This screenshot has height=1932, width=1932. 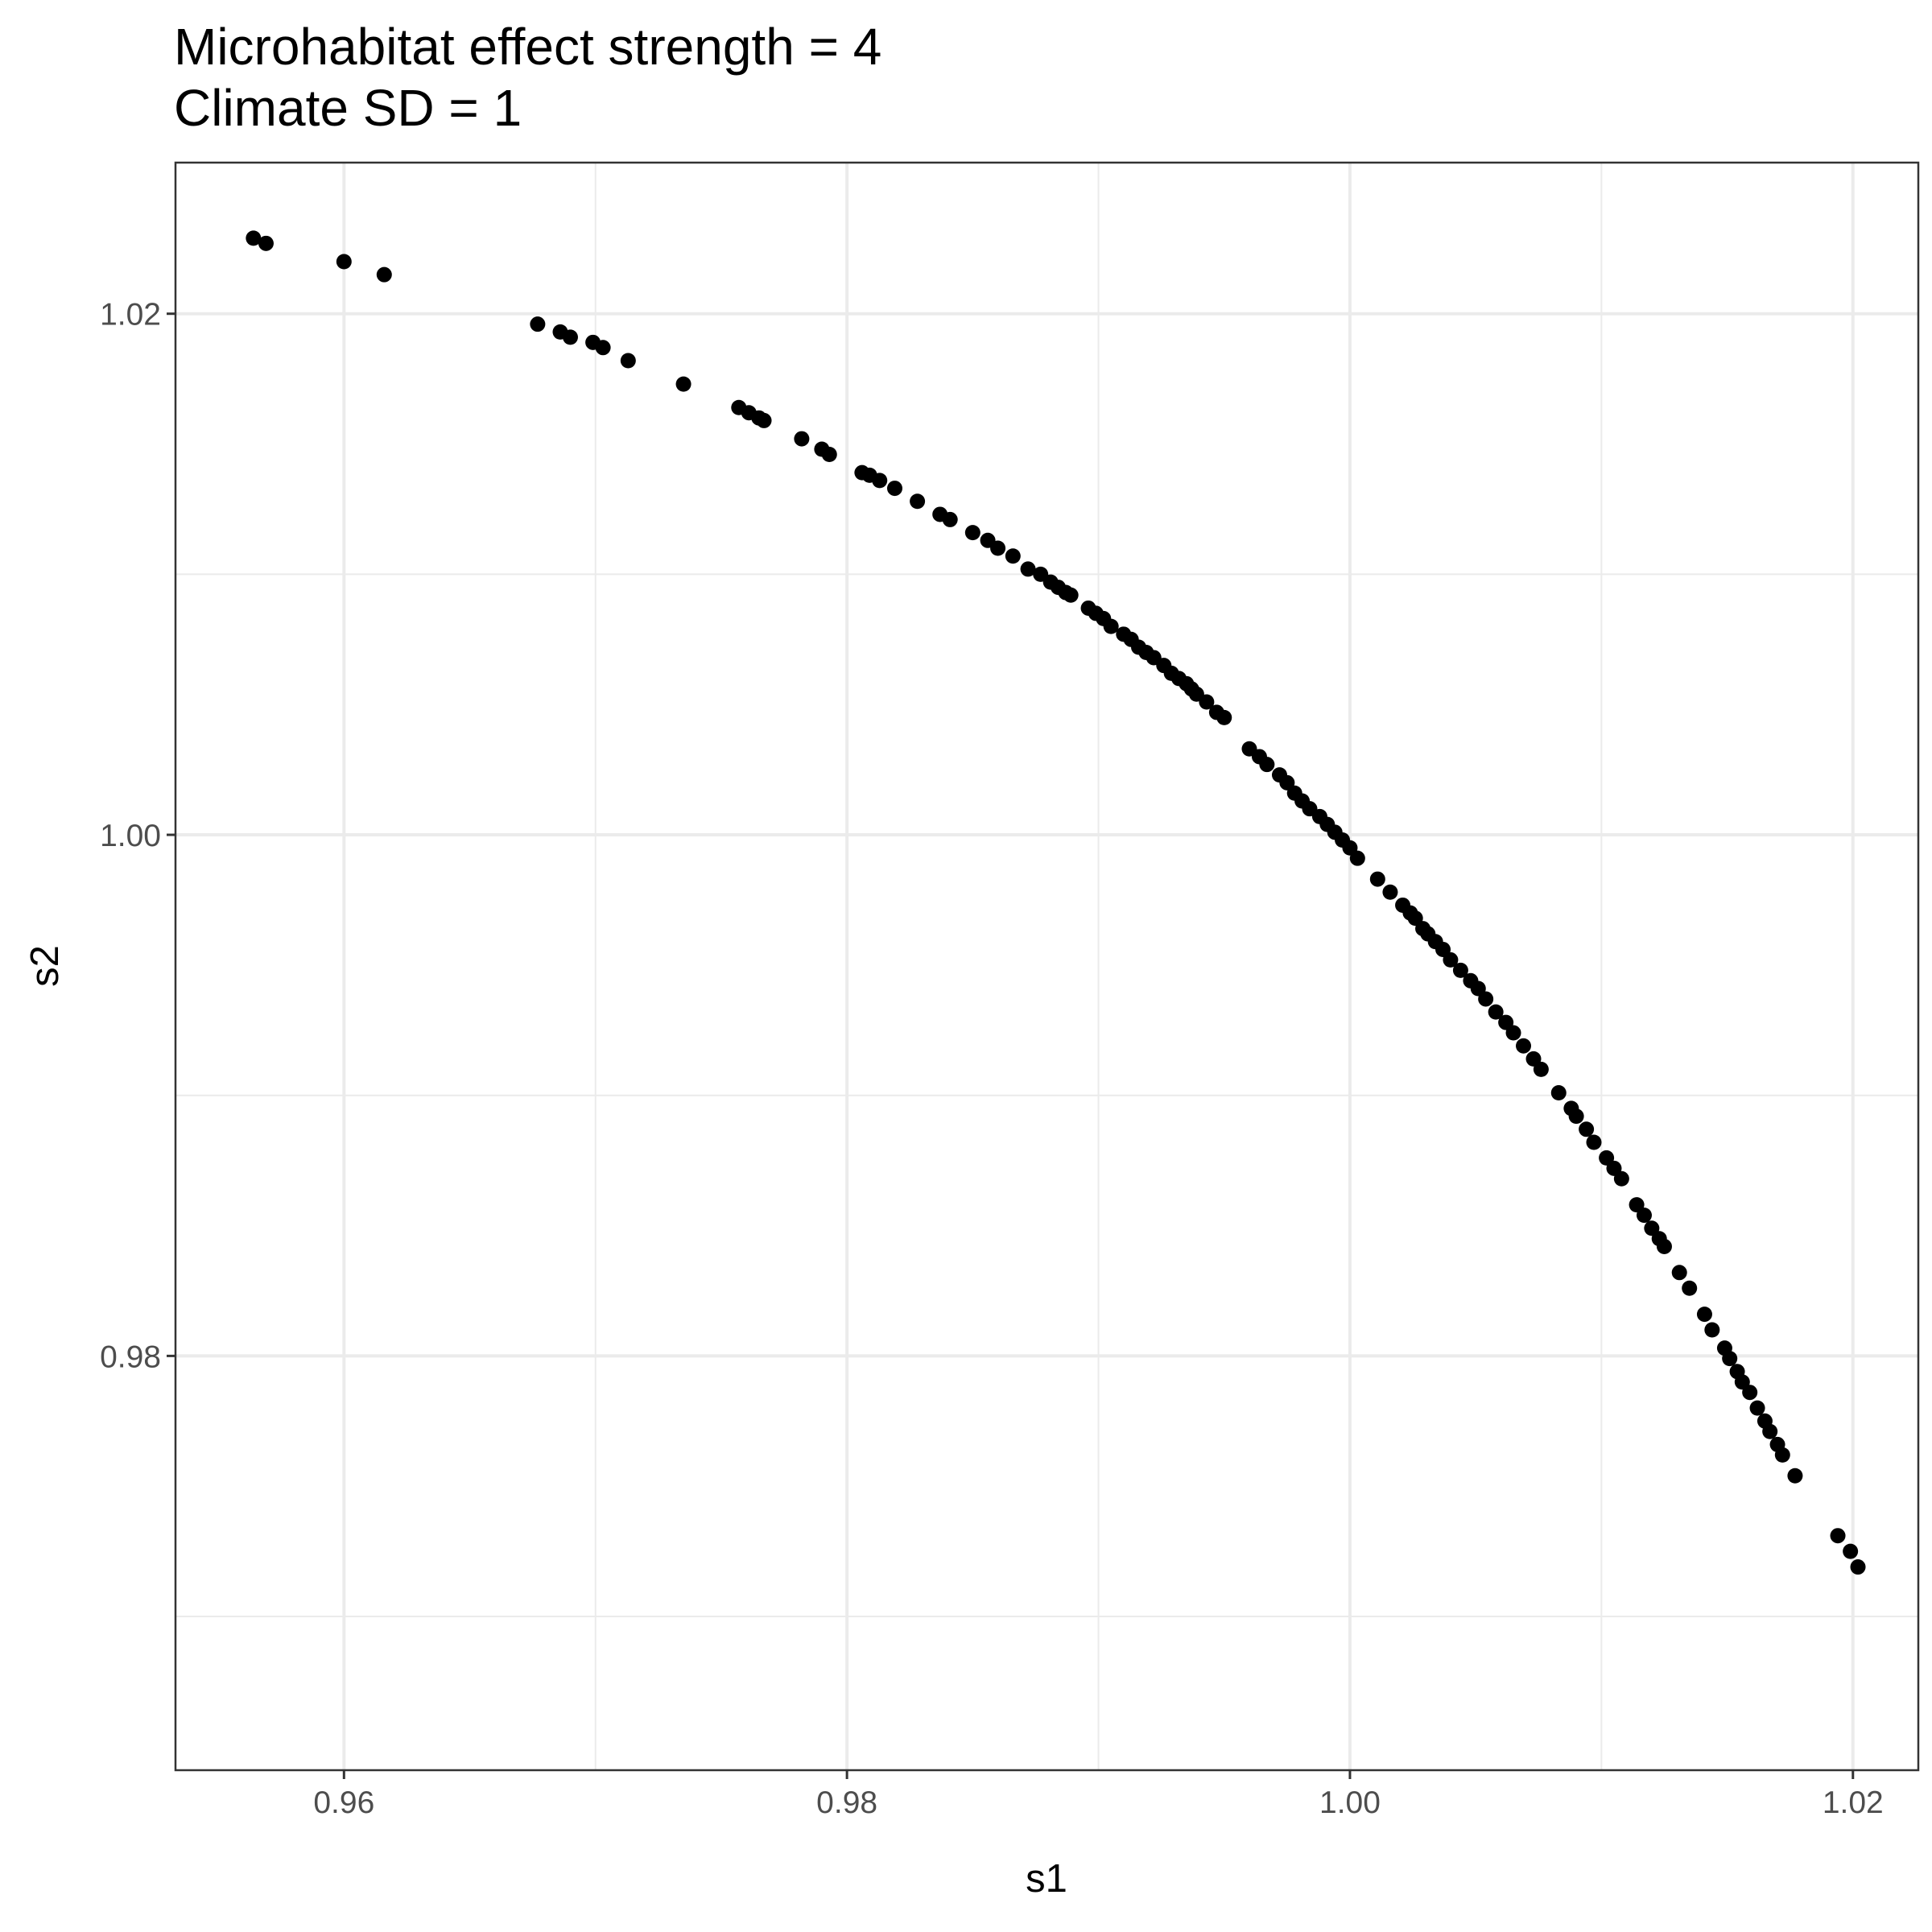 I want to click on y-axis-title: s2, so click(x=45, y=966).